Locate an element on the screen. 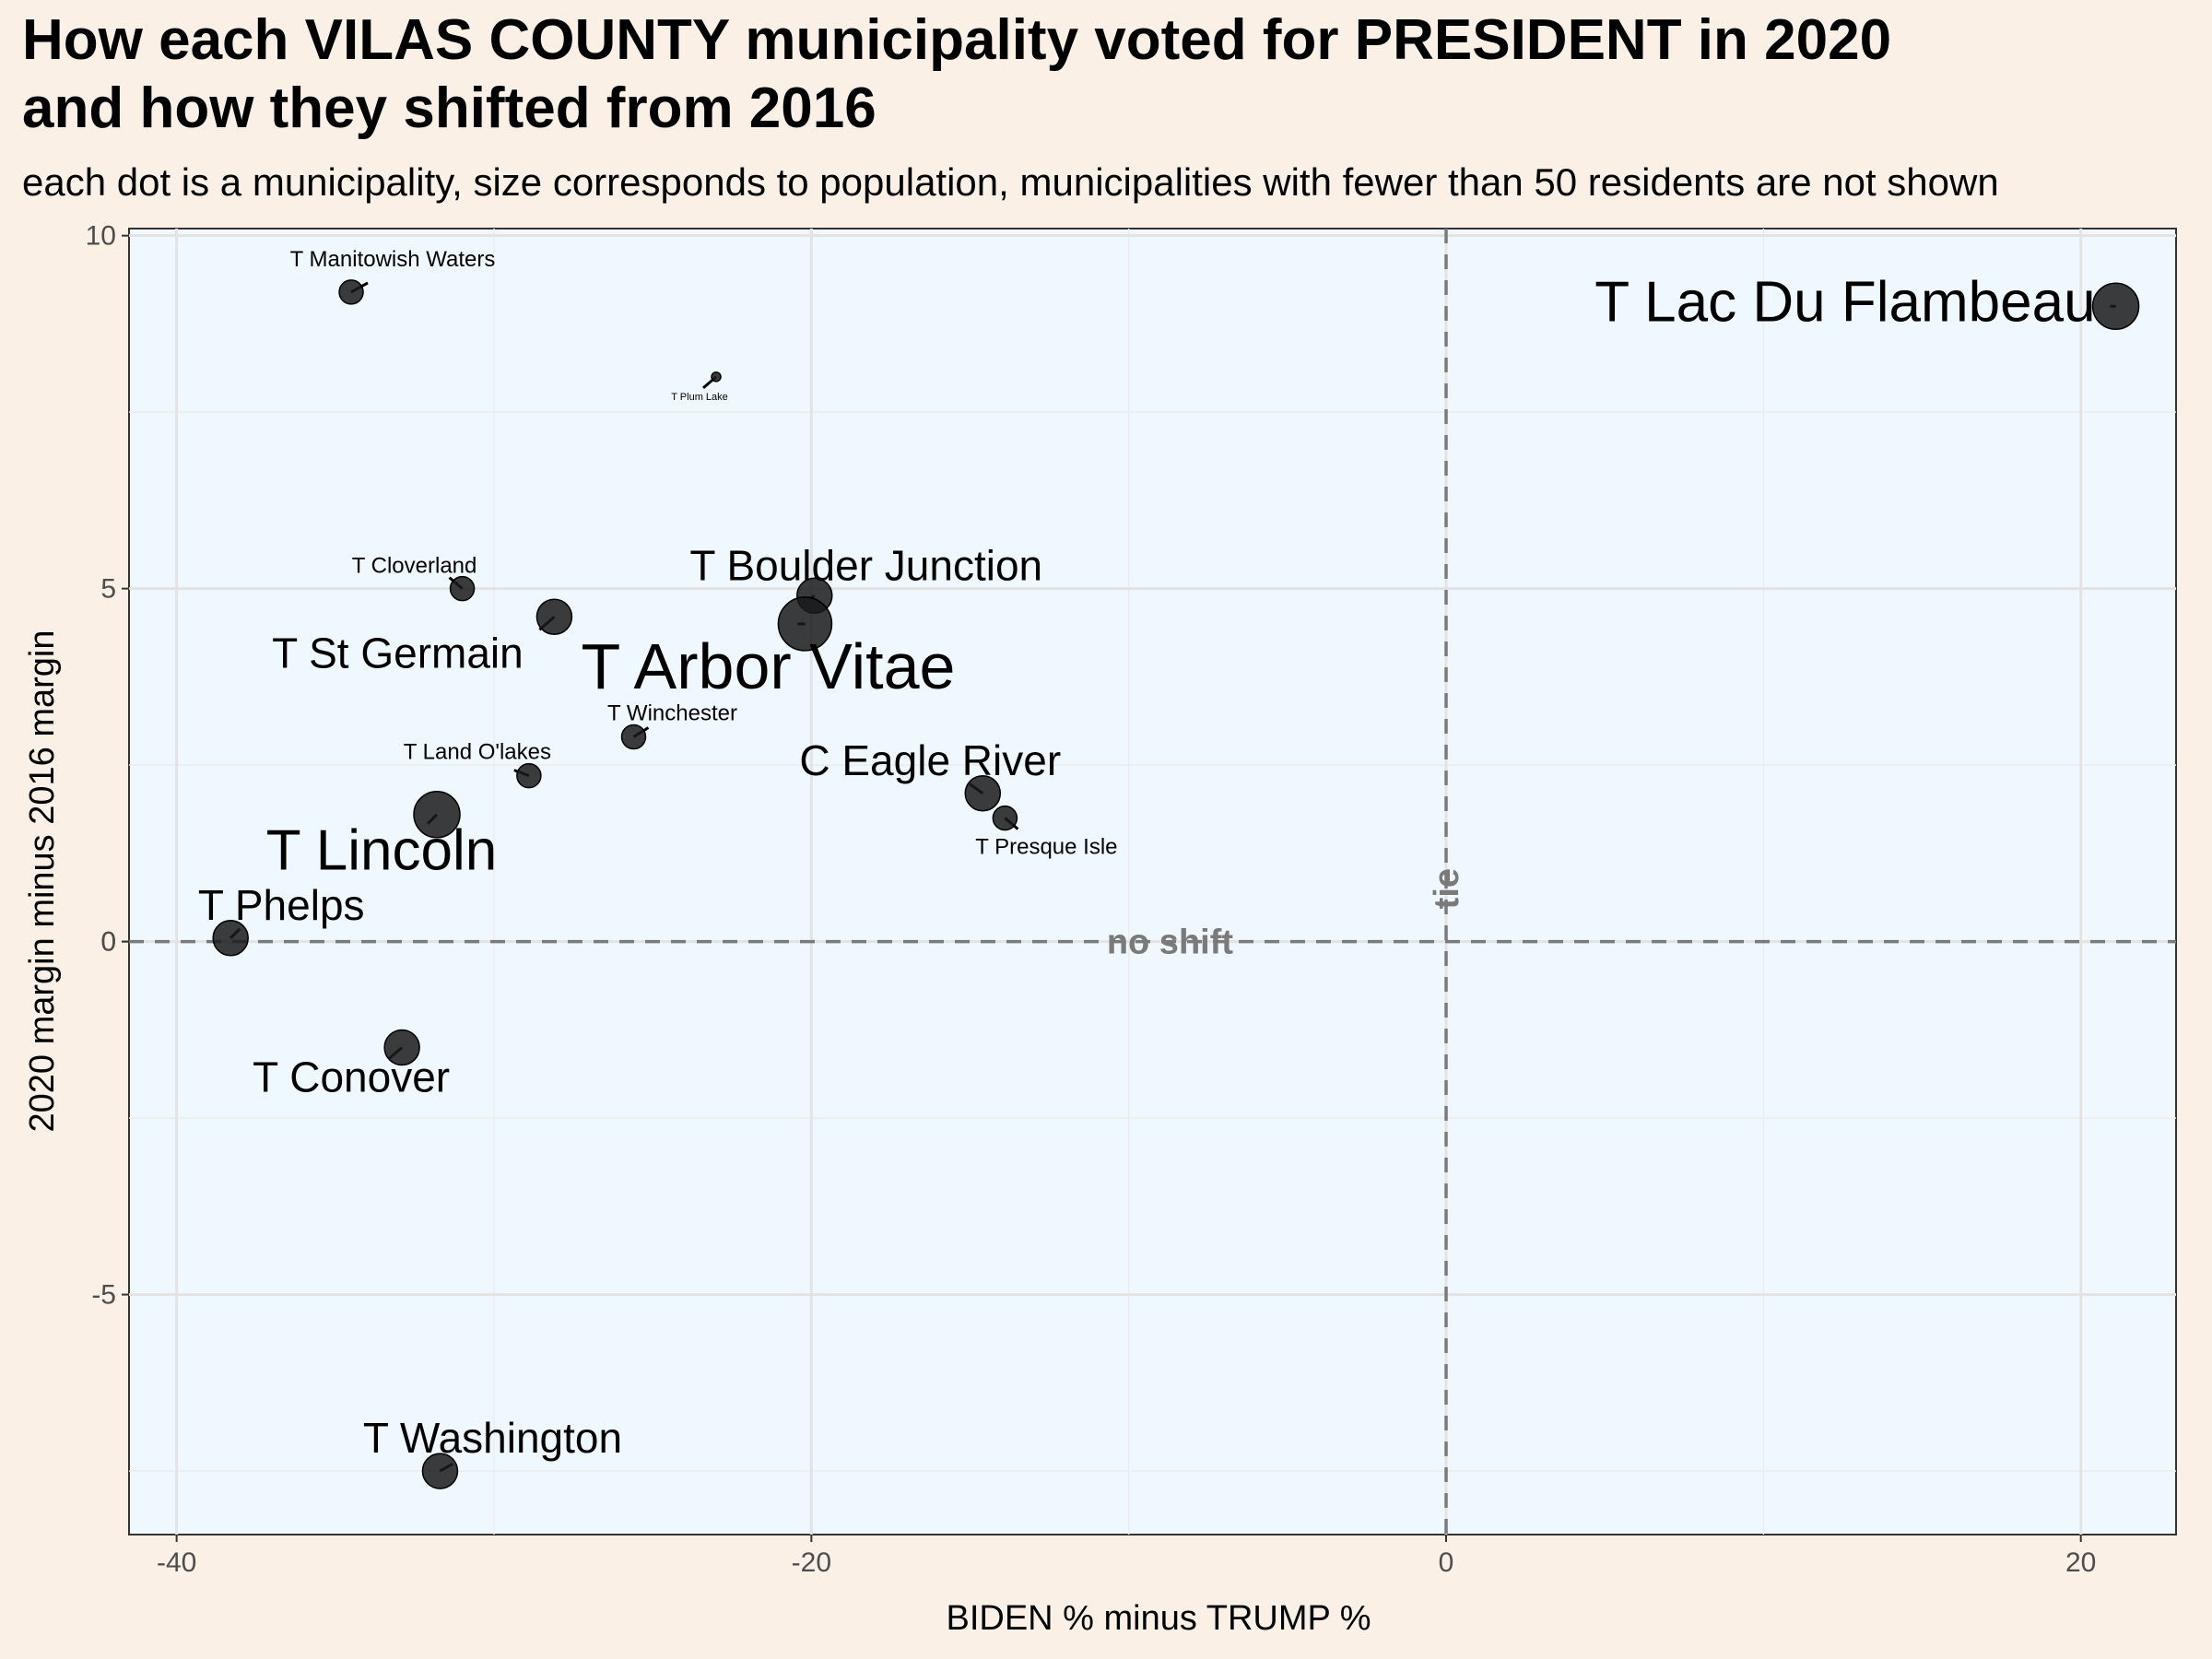 The width and height of the screenshot is (2212, 1659). label-t-washington: T Washington is located at coordinates (492, 1438).